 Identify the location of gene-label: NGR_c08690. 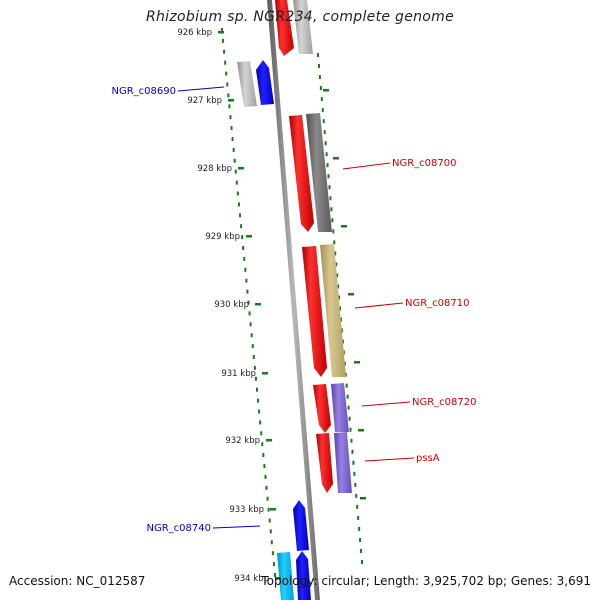
(144, 91).